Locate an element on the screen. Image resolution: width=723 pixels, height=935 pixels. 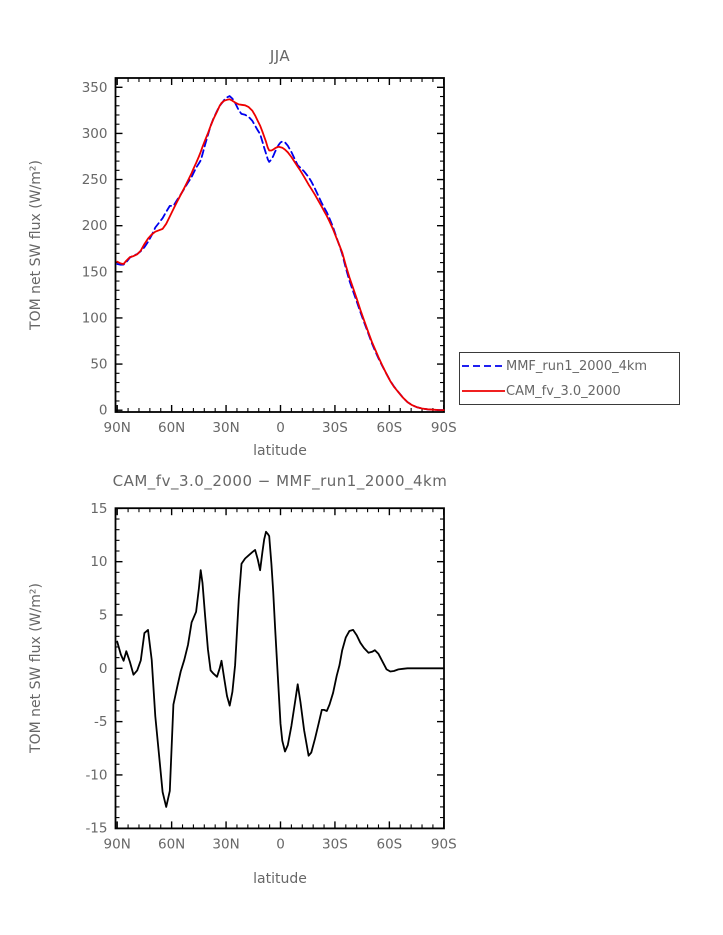
top-chart-x-axis-label: latitude is located at coordinates (280, 451).